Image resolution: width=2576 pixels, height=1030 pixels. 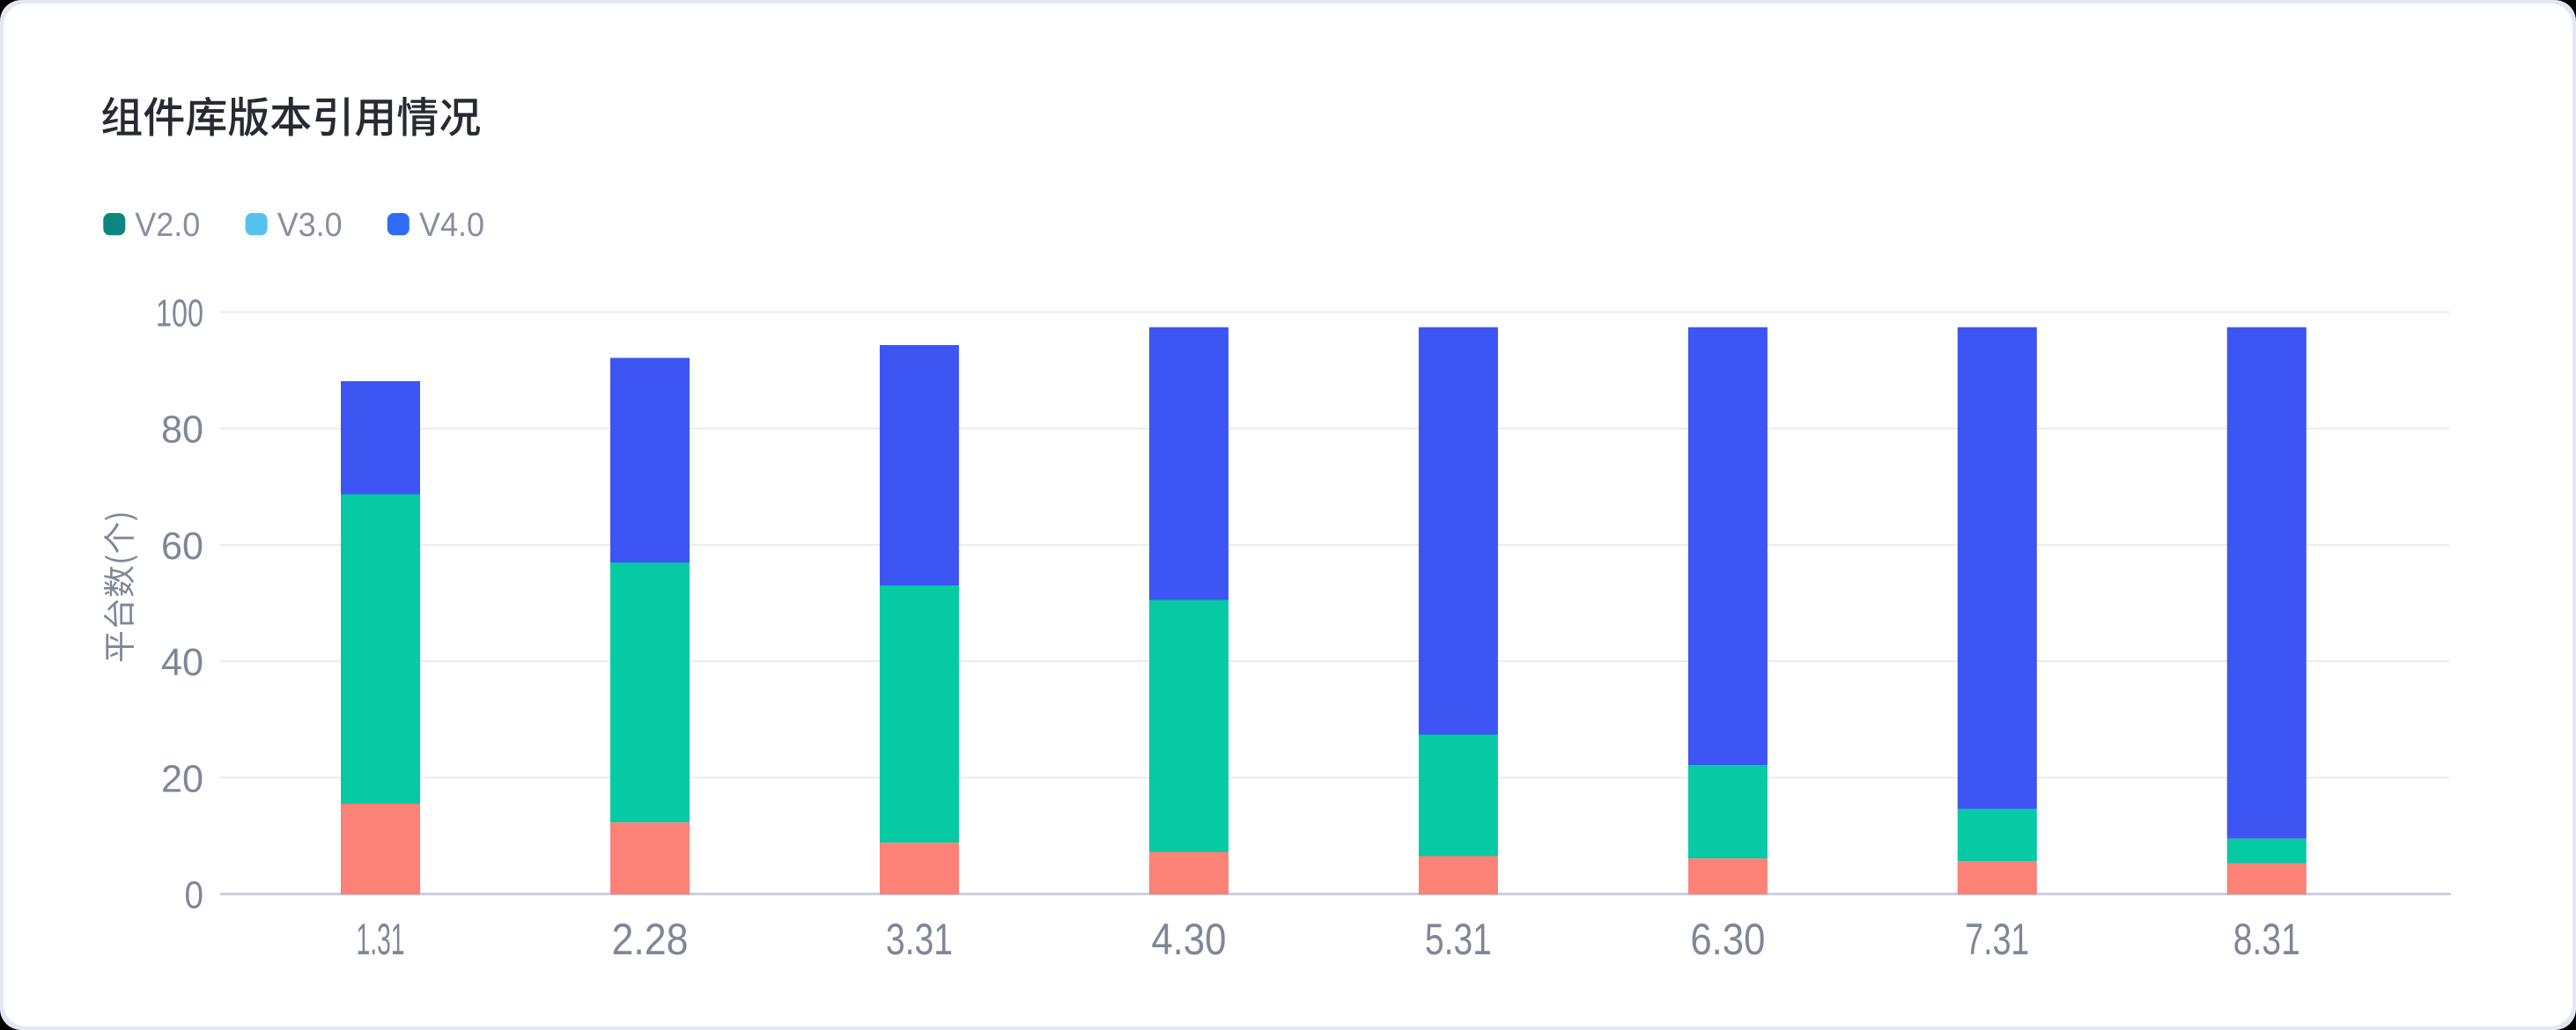 I want to click on svg-text: 4.30, so click(x=1188, y=939).